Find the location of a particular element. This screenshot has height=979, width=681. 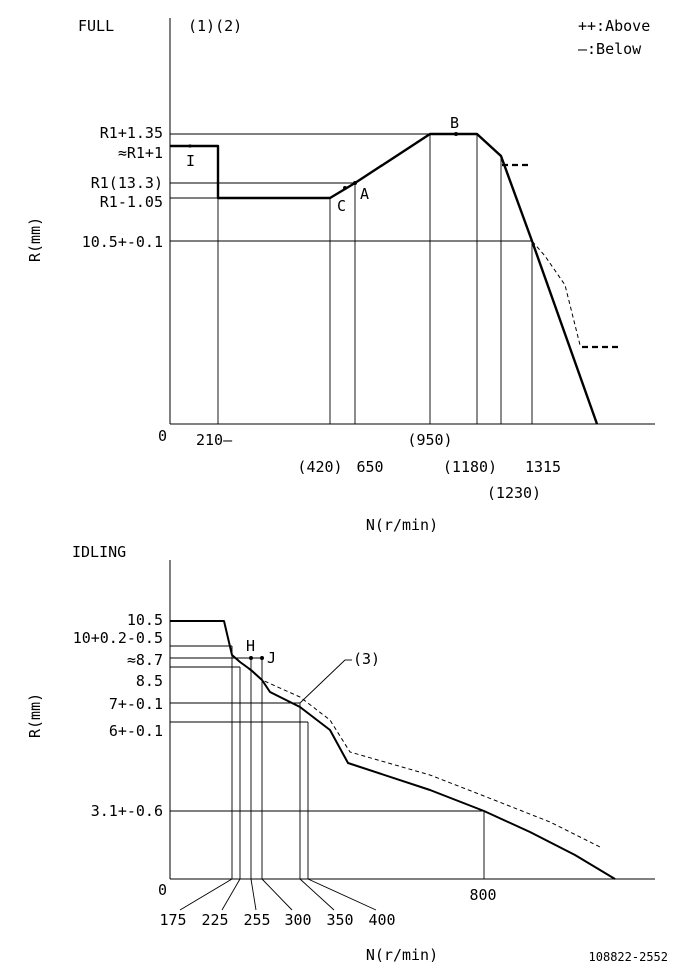

point-a-label: A is located at coordinates (364, 194).